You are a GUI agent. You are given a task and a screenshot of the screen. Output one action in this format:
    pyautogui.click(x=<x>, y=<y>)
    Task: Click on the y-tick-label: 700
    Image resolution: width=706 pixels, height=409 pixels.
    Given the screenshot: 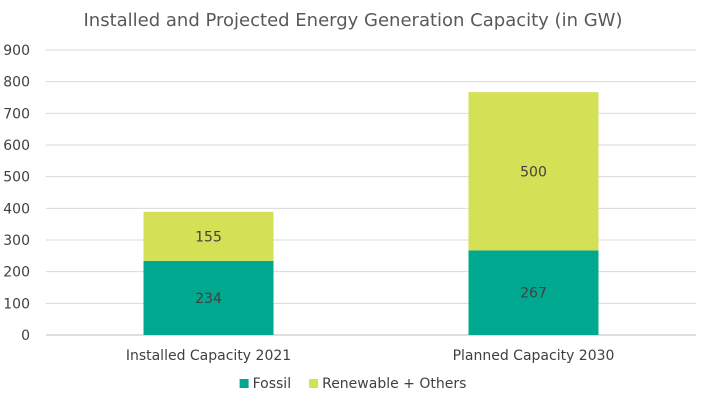 What is the action you would take?
    pyautogui.click(x=16, y=114)
    